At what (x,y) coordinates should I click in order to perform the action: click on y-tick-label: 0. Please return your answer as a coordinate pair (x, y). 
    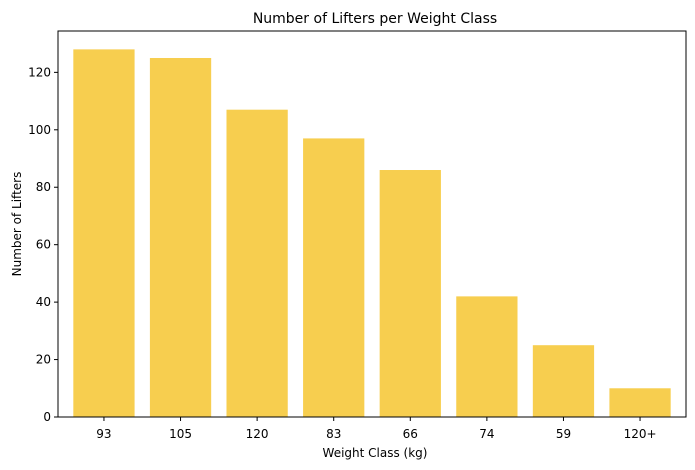
    Looking at the image, I should click on (47, 417).